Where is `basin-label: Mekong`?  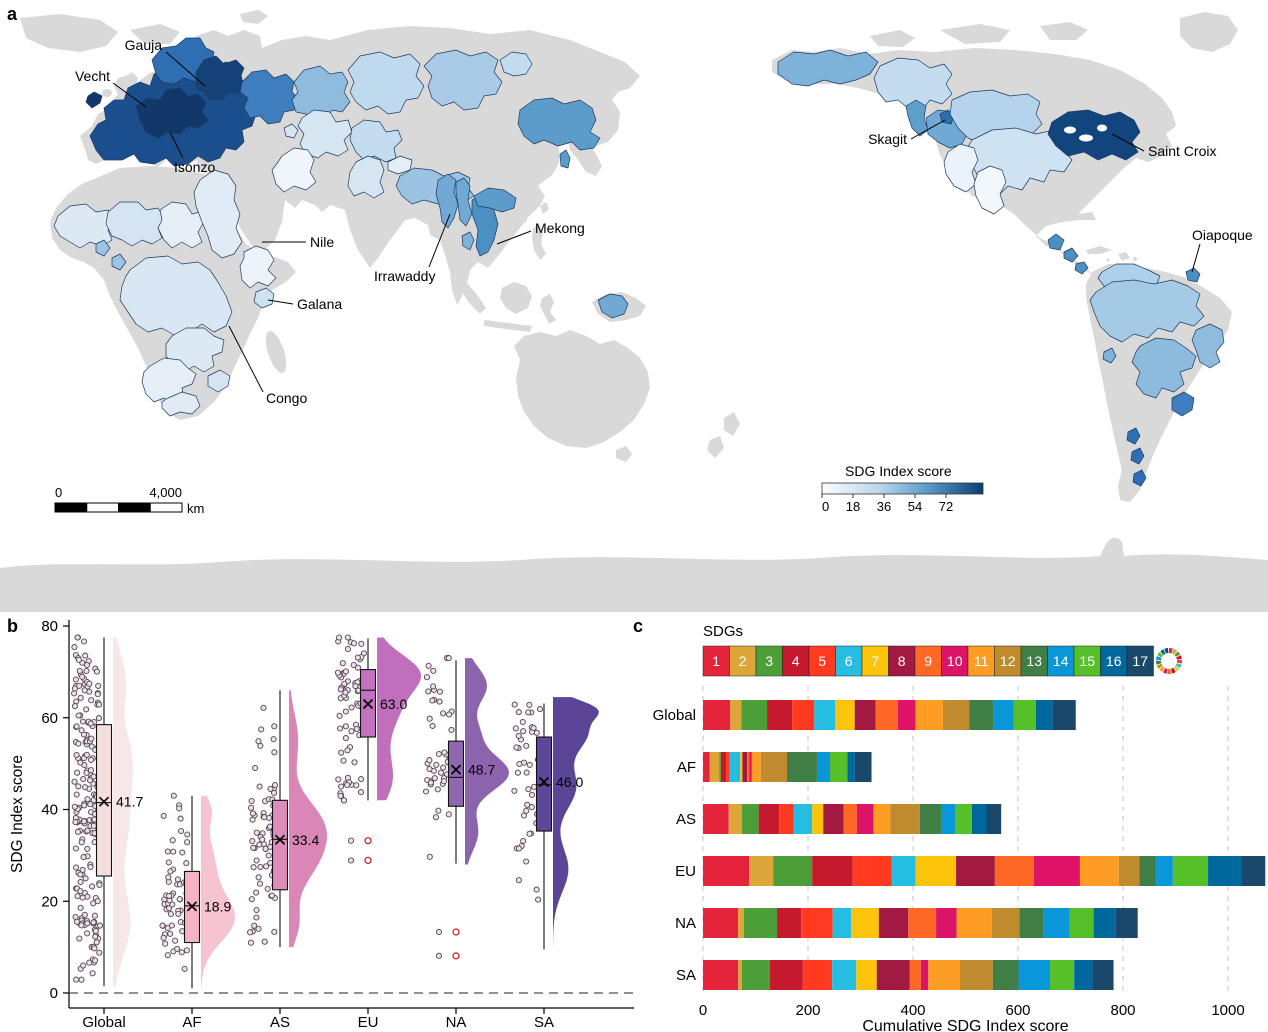
basin-label: Mekong is located at coordinates (560, 228).